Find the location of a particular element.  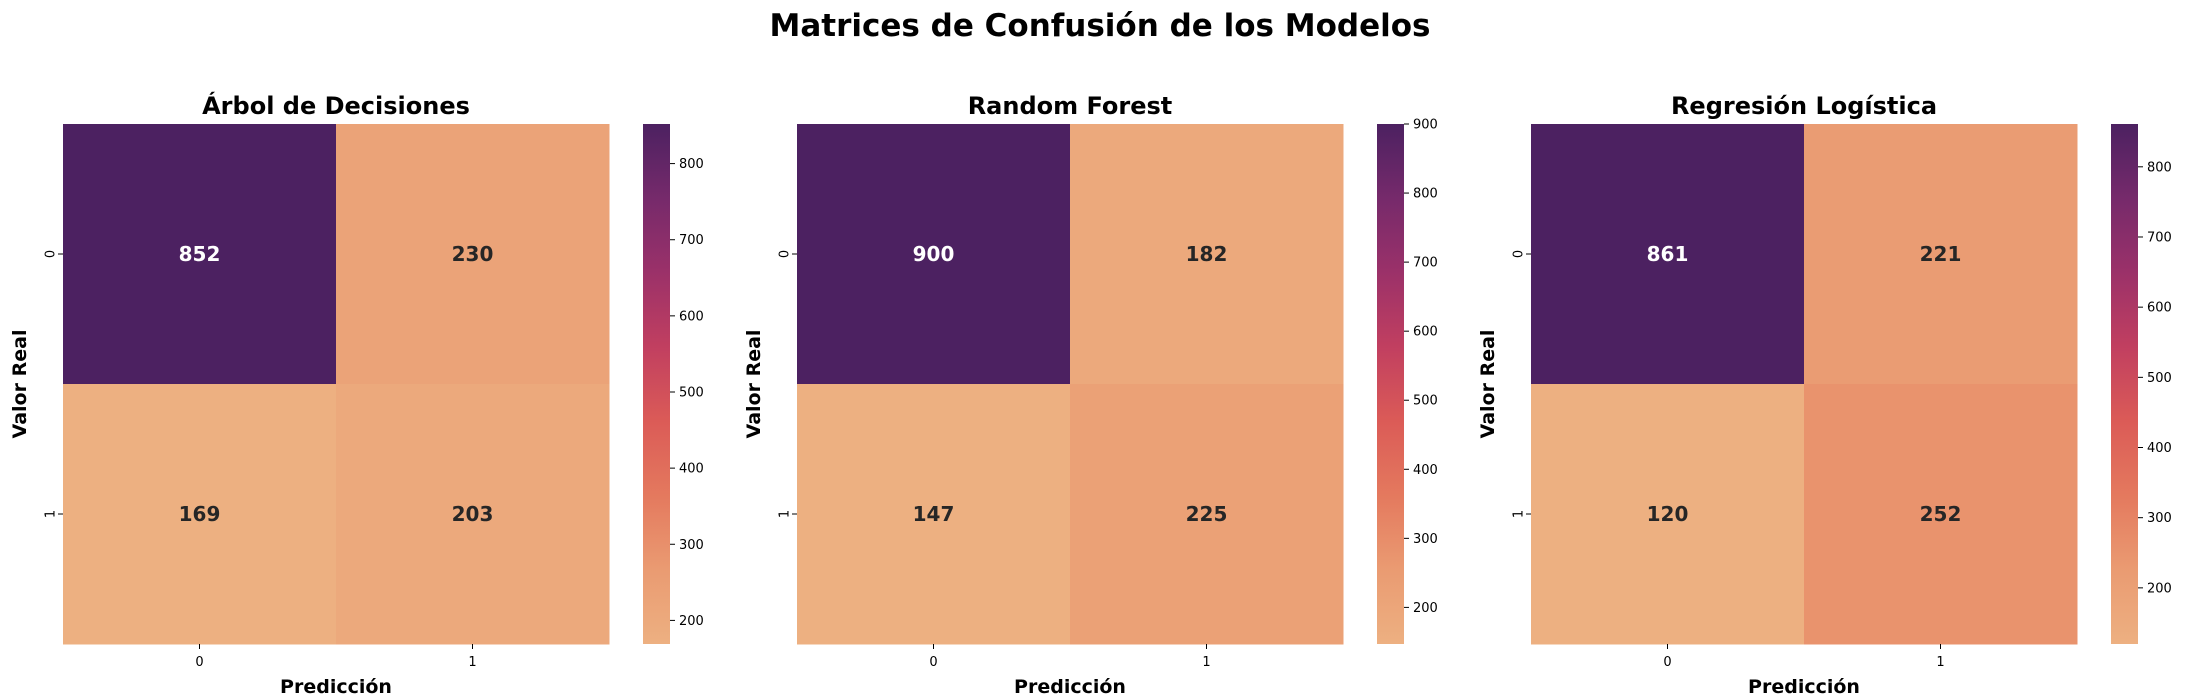

cell-value: 182 is located at coordinates (1207, 254).